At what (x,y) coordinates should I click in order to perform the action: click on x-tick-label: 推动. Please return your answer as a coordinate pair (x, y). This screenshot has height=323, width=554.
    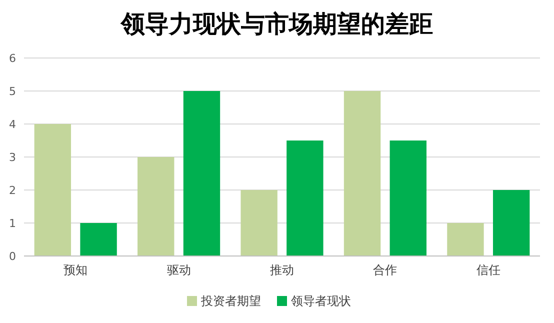
    Looking at the image, I should click on (282, 270).